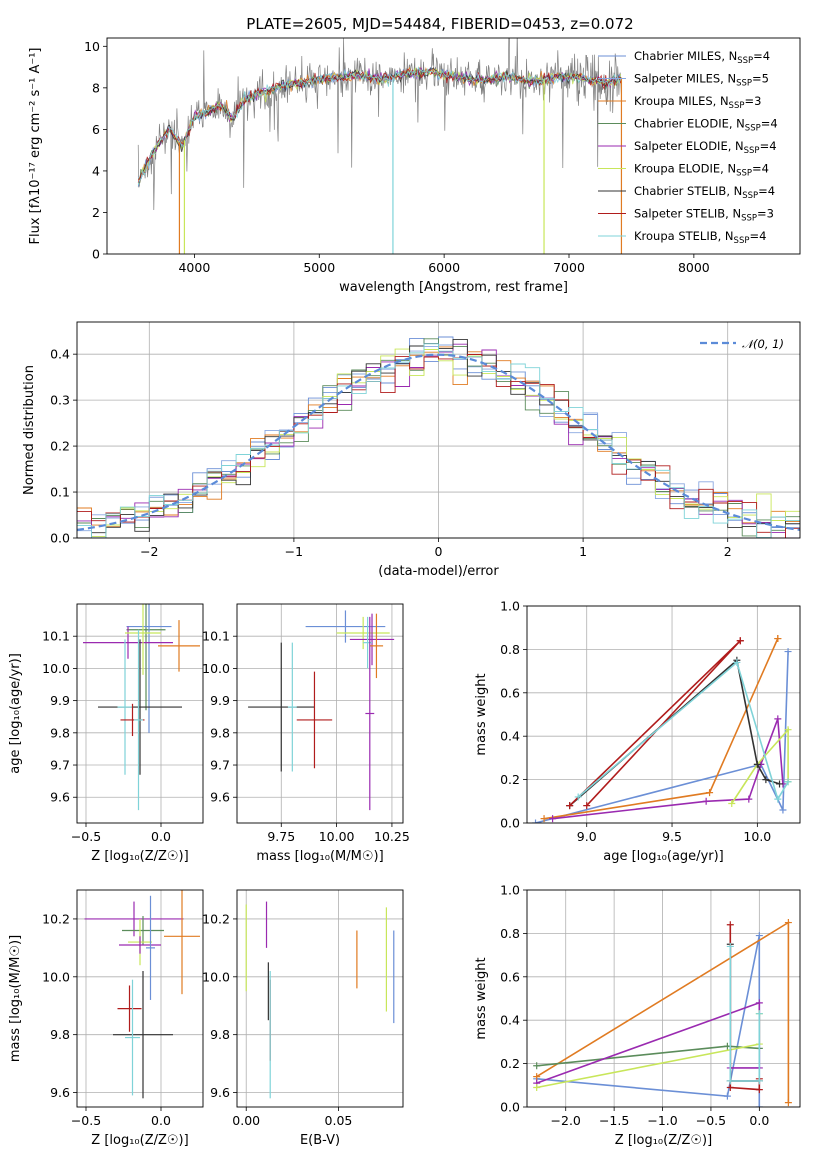 This screenshot has width=819, height=1170. What do you see at coordinates (96, 212) in the screenshot?
I see `tick-label-y: 2` at bounding box center [96, 212].